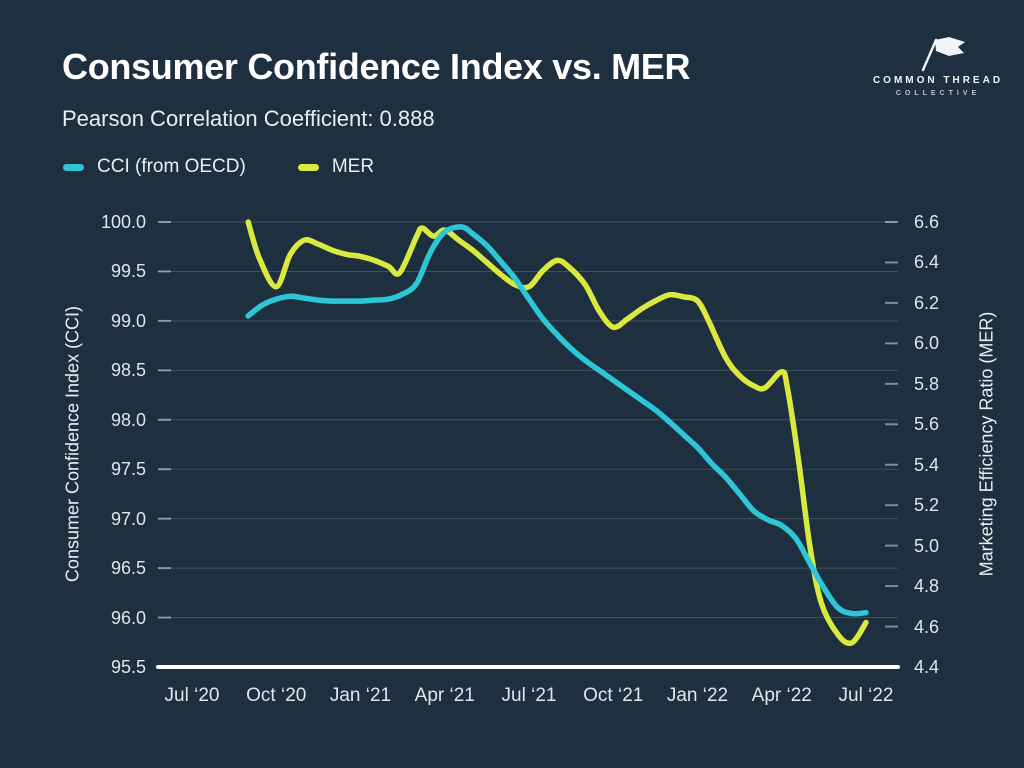 This screenshot has height=768, width=1024. Describe the element at coordinates (72, 444) in the screenshot. I see `left-axis-title: Consumer Confidence Index (CCI)` at that location.